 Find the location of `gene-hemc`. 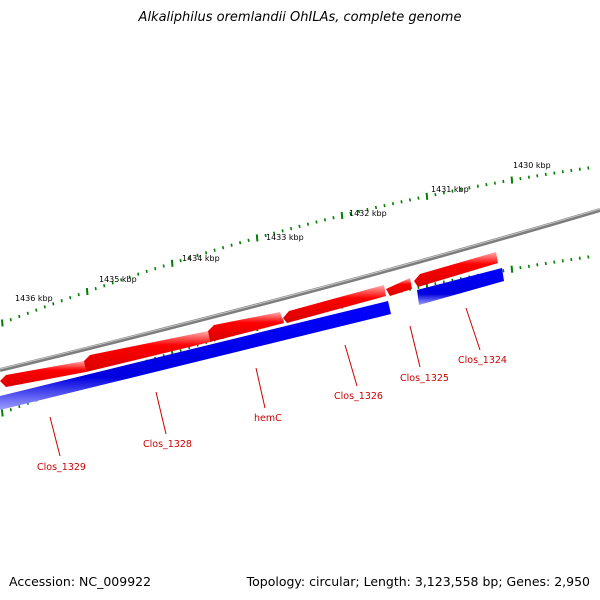

gene-hemc is located at coordinates (246, 327).